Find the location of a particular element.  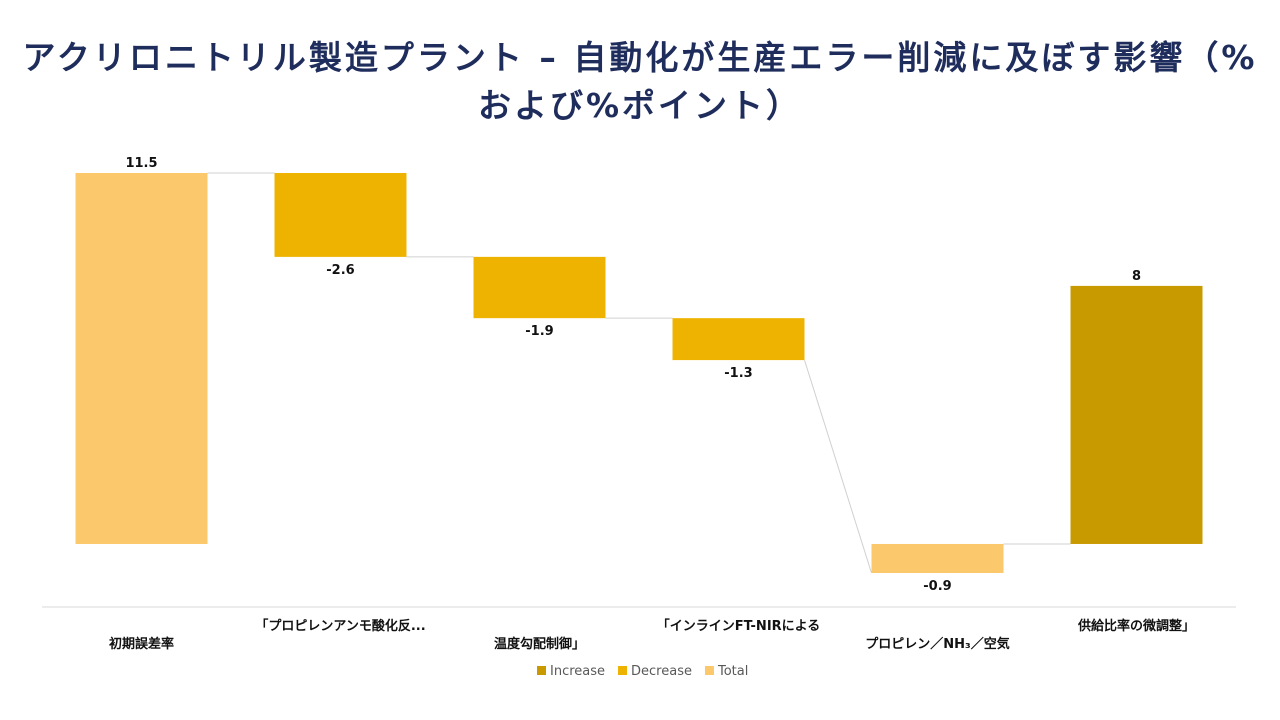

category-label: プロピレン／NH₃／空気 is located at coordinates (937, 644).